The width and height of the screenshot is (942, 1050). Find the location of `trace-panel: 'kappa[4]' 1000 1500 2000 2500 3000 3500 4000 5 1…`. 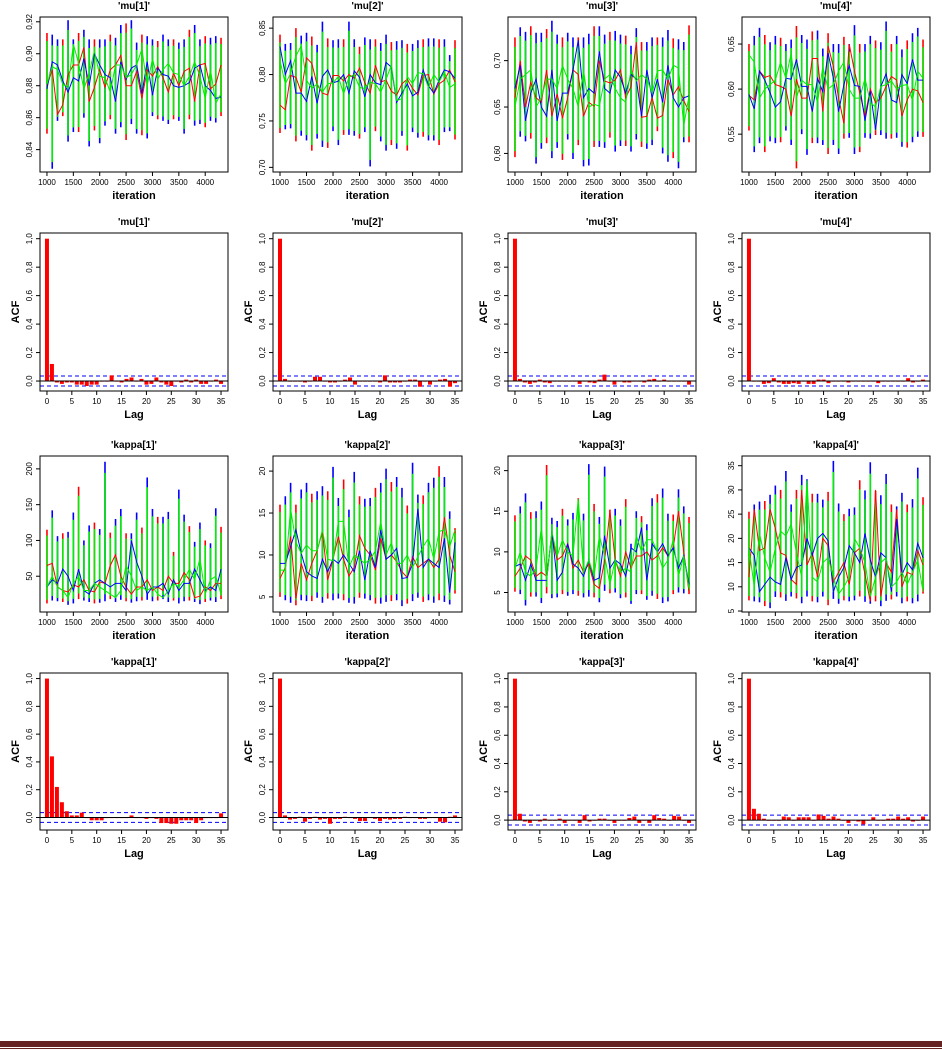

trace-panel: 'kappa[4]' 1000 1500 2000 2500 3000 3500 4000 5 1… is located at coordinates (829, 541).